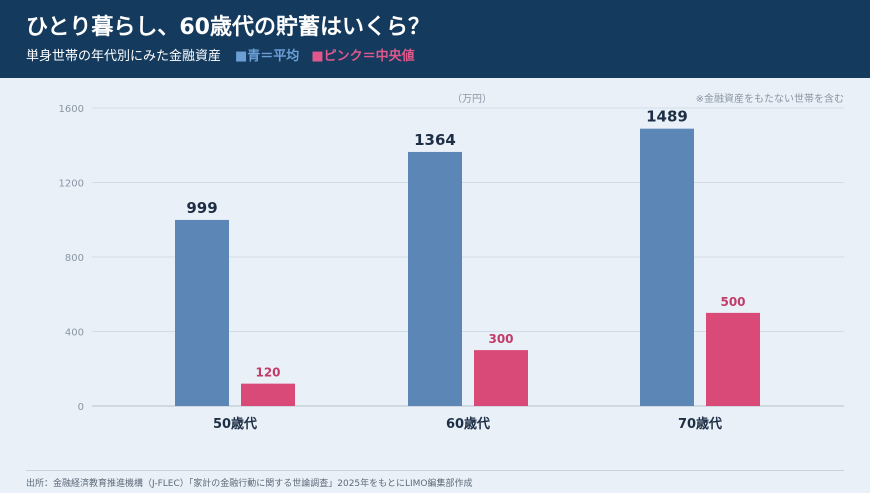 Image resolution: width=870 pixels, height=493 pixels. Describe the element at coordinates (228, 27) in the screenshot. I see `page-title: ひとり暮らし、60歳代の貯蓄はいくら？` at that location.